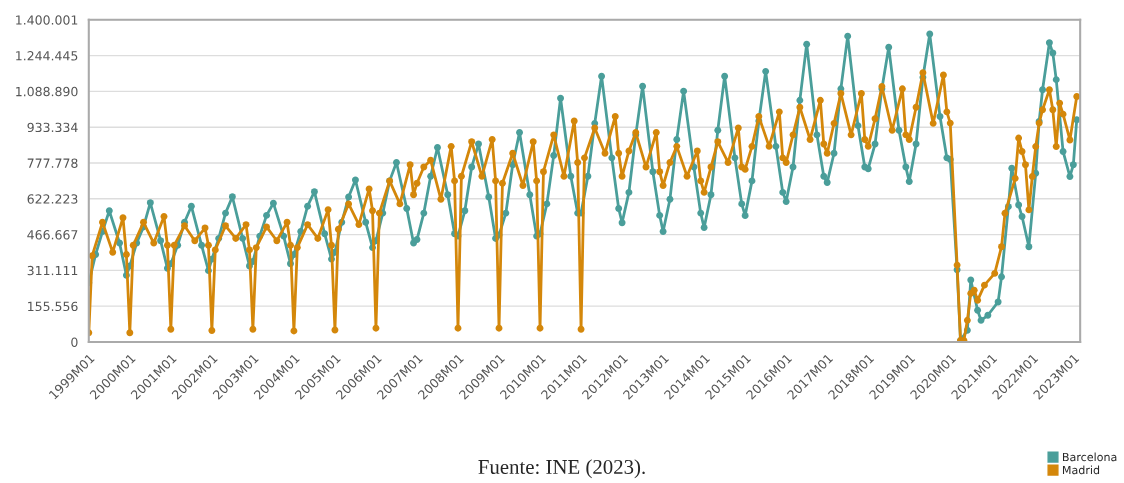 Image resolution: width=1124 pixels, height=483 pixels. I want to click on y-tick-label: 777.778, so click(52, 163).